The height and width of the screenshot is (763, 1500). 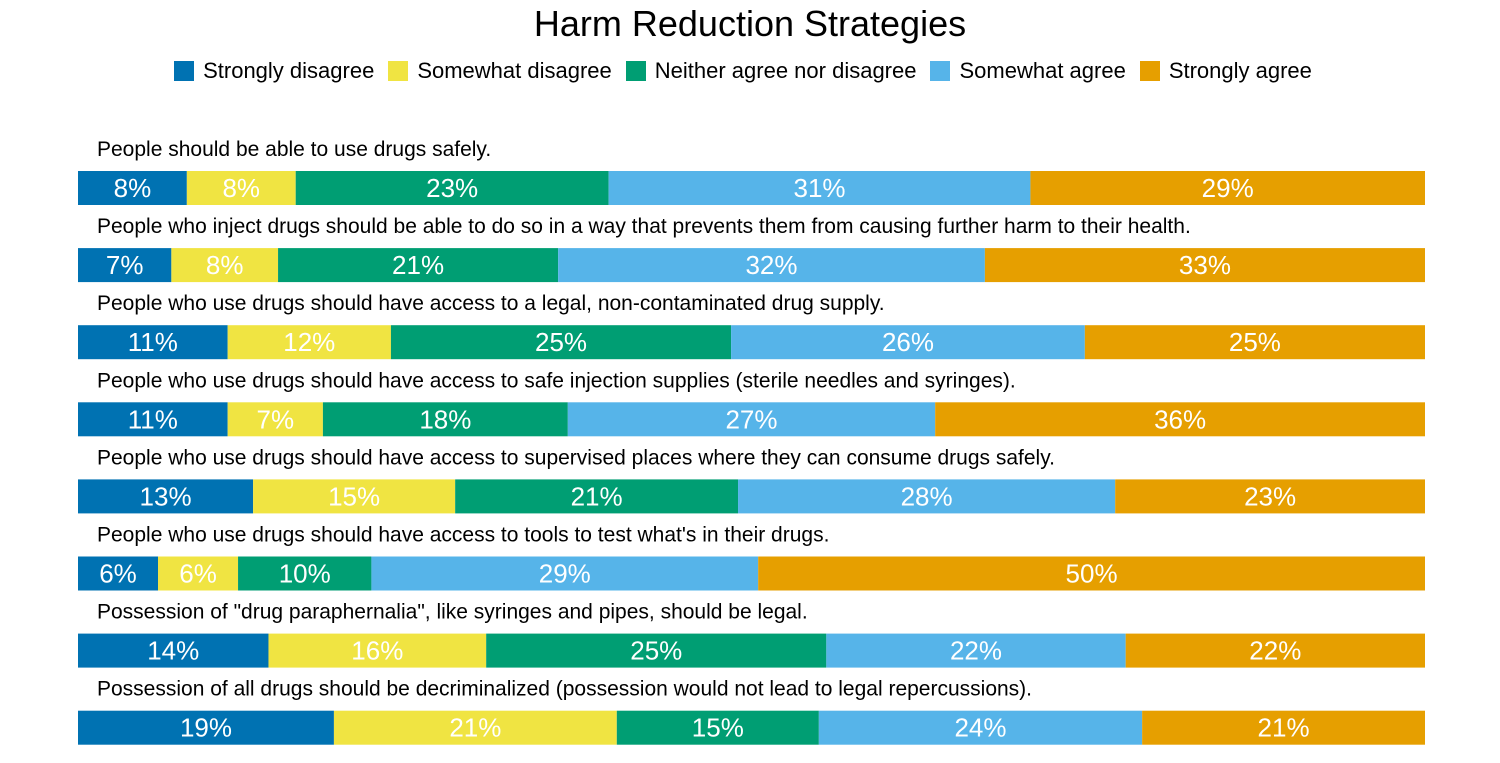 I want to click on data-label: 16%, so click(x=377, y=651).